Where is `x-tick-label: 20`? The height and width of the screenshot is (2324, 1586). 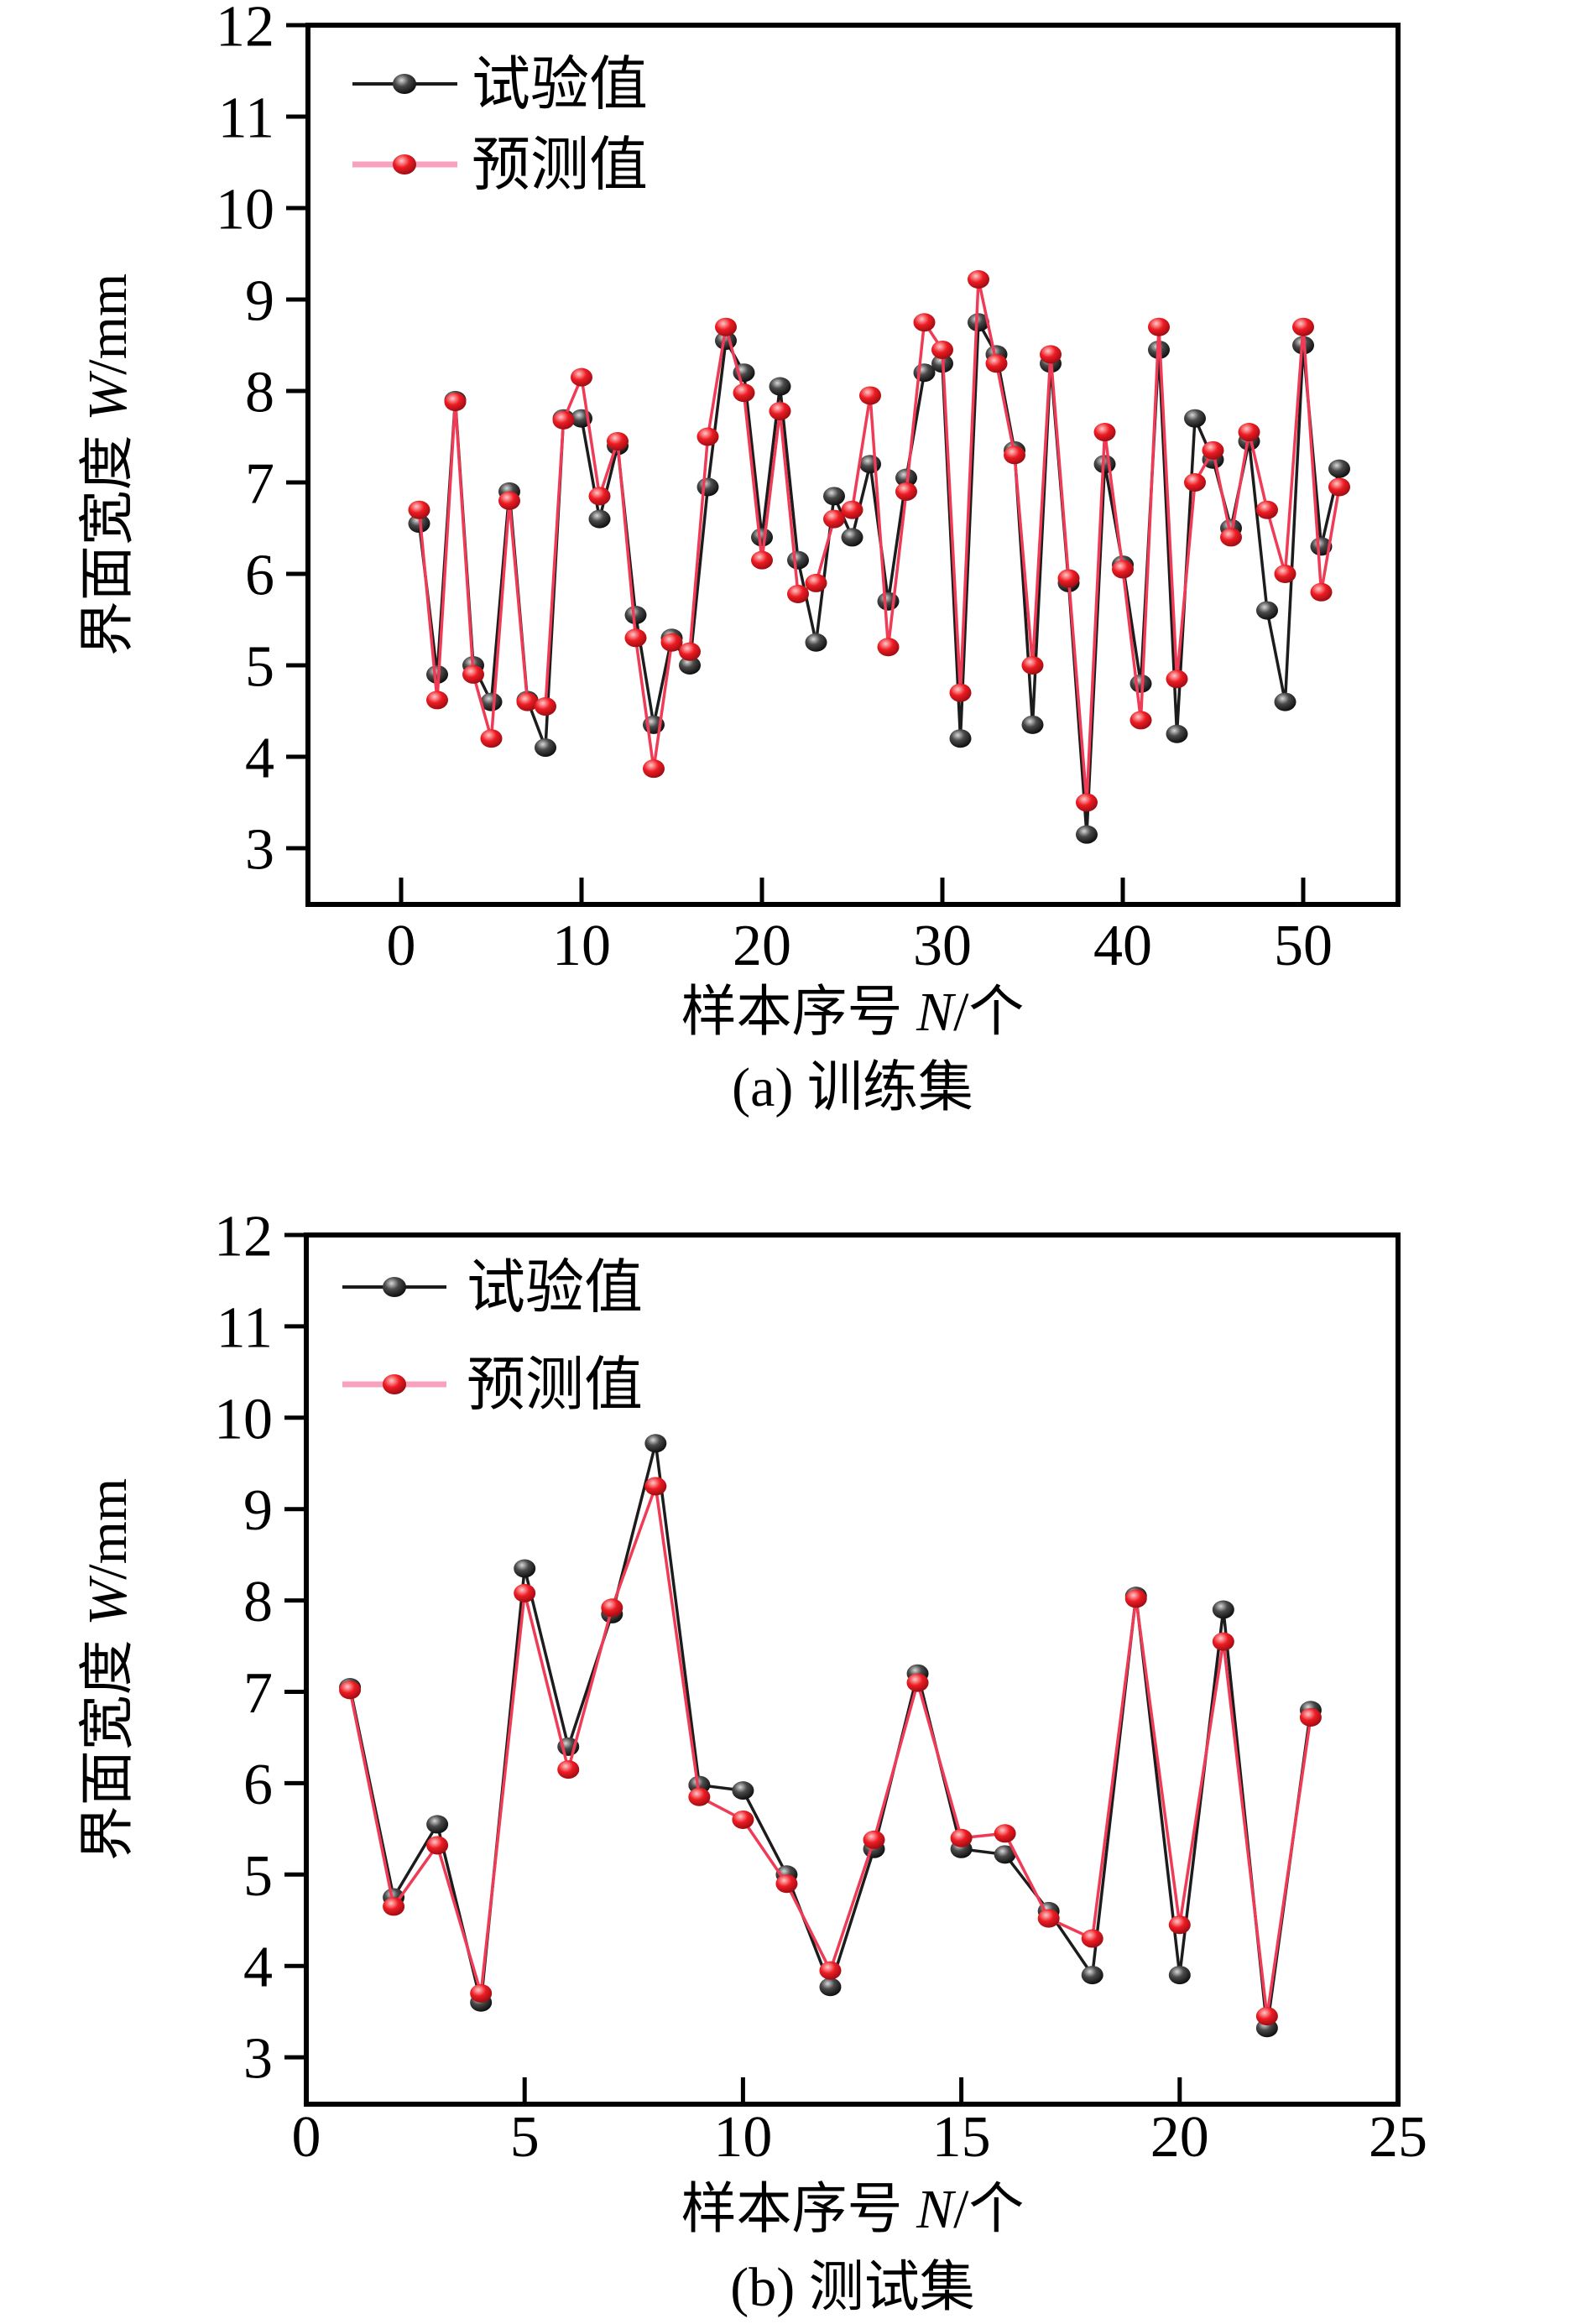
x-tick-label: 20 is located at coordinates (1179, 2137).